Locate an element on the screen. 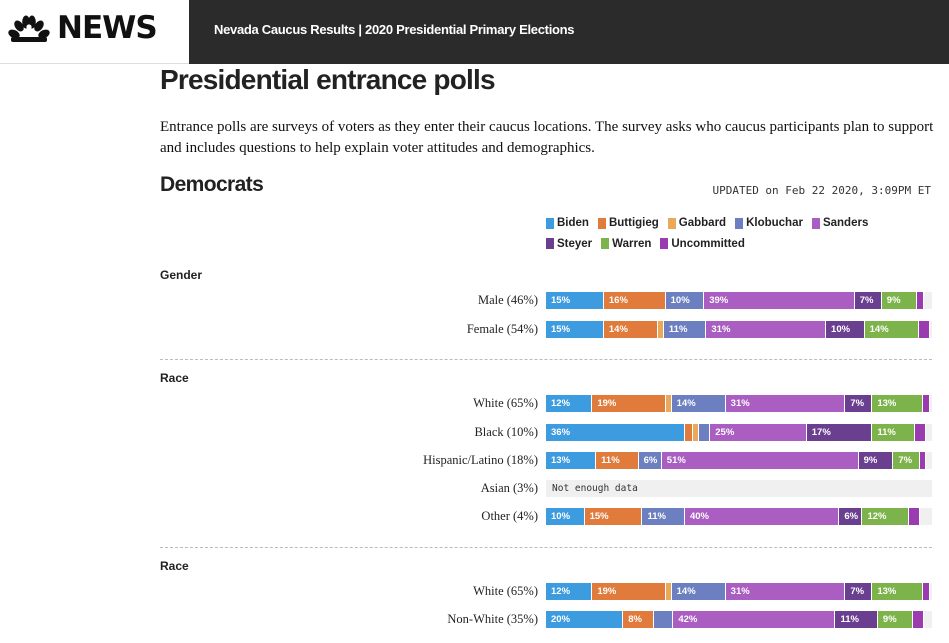  page-title: Presidential entrance polls is located at coordinates (328, 79).